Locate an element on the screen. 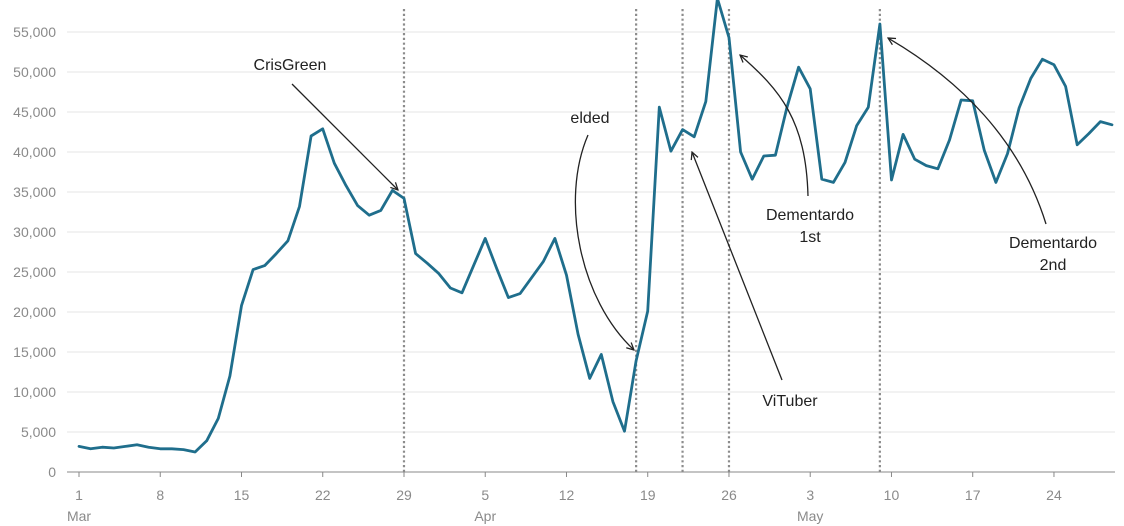  x-month-label: May is located at coordinates (810, 516).